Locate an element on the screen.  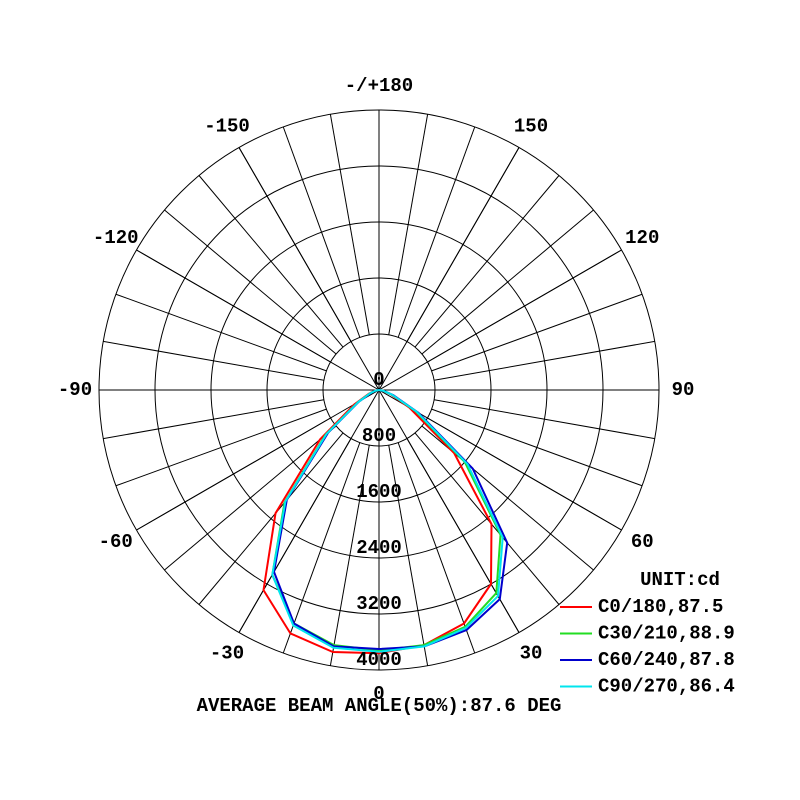
theta-tick-label: 90 is located at coordinates (683, 390).